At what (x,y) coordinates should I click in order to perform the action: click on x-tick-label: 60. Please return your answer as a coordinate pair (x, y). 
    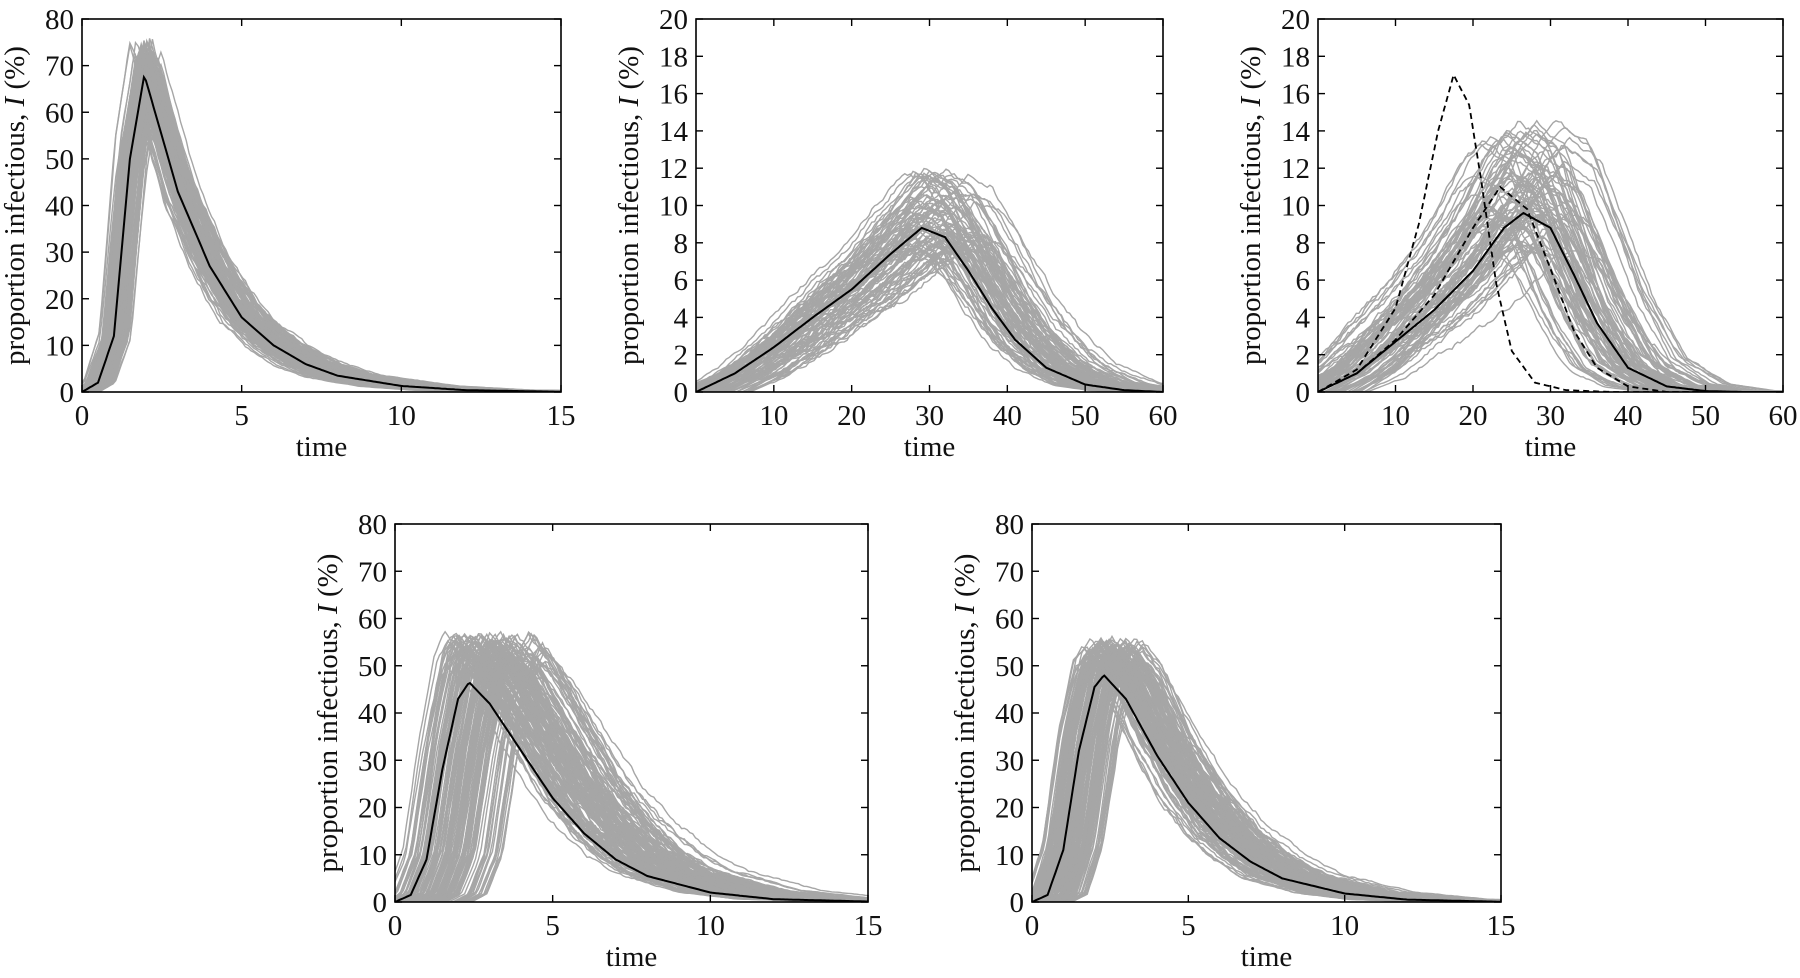
    Looking at the image, I should click on (1783, 416).